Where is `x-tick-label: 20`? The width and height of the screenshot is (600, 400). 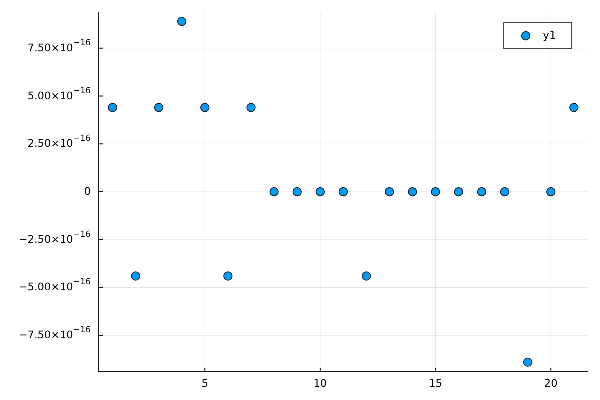
x-tick-label: 20 is located at coordinates (551, 384).